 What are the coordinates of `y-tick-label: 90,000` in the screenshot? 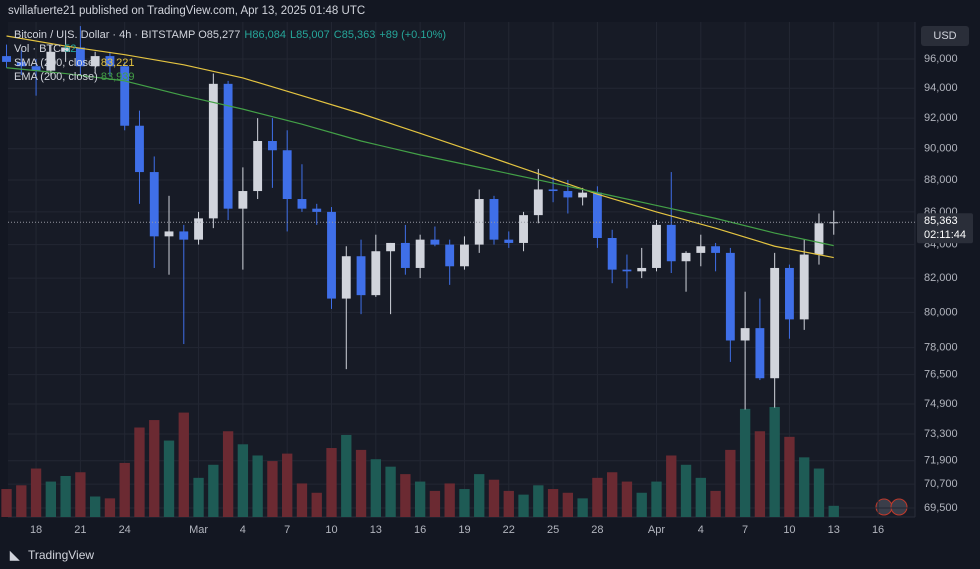 It's located at (941, 149).